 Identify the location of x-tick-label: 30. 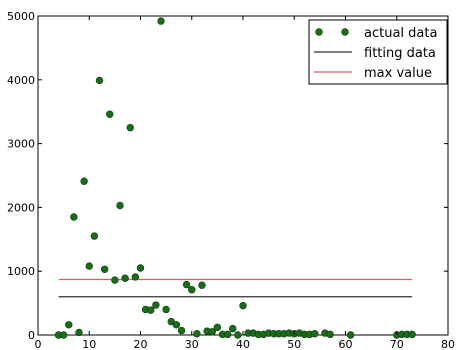
(192, 344).